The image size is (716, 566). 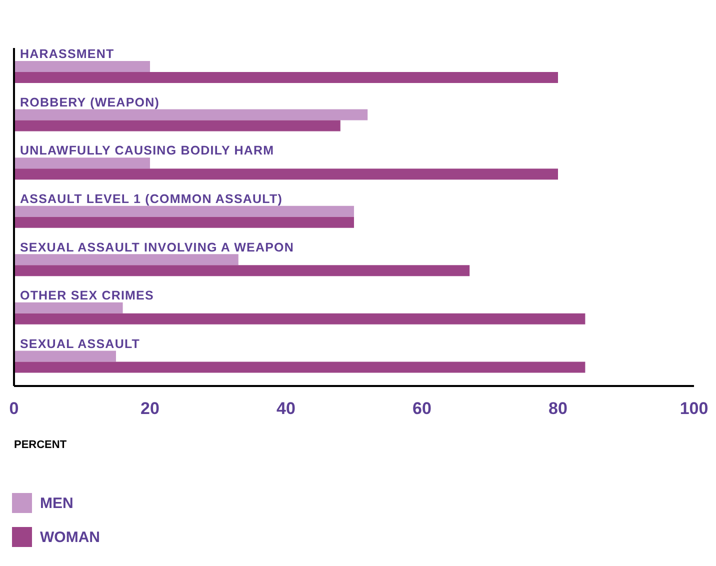 What do you see at coordinates (80, 343) in the screenshot?
I see `y-tick-label: SEXUAL ASSAULT` at bounding box center [80, 343].